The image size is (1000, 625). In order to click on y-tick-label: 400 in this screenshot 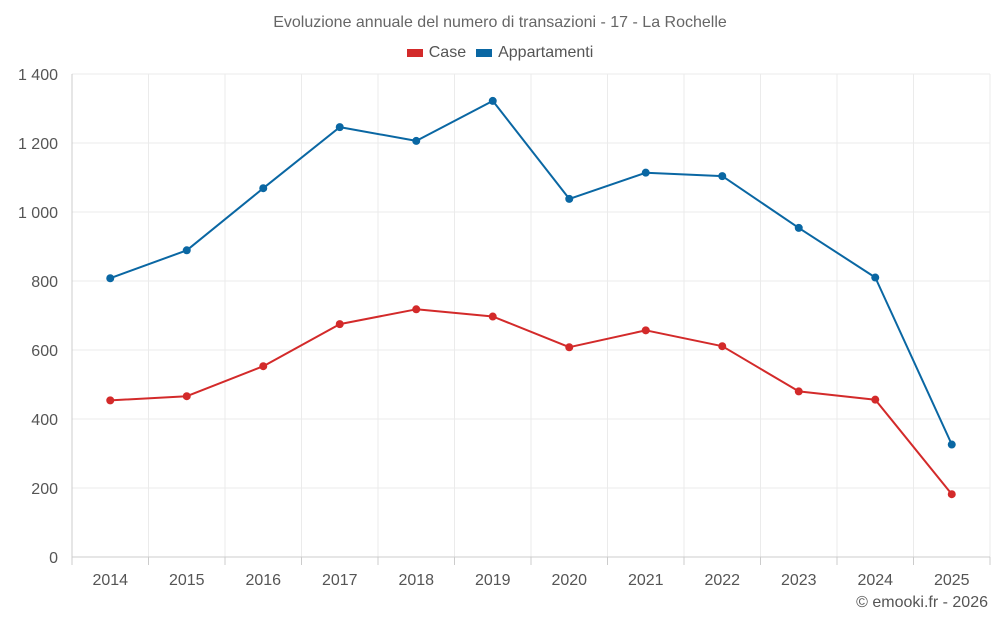, I will do `click(44, 420)`.